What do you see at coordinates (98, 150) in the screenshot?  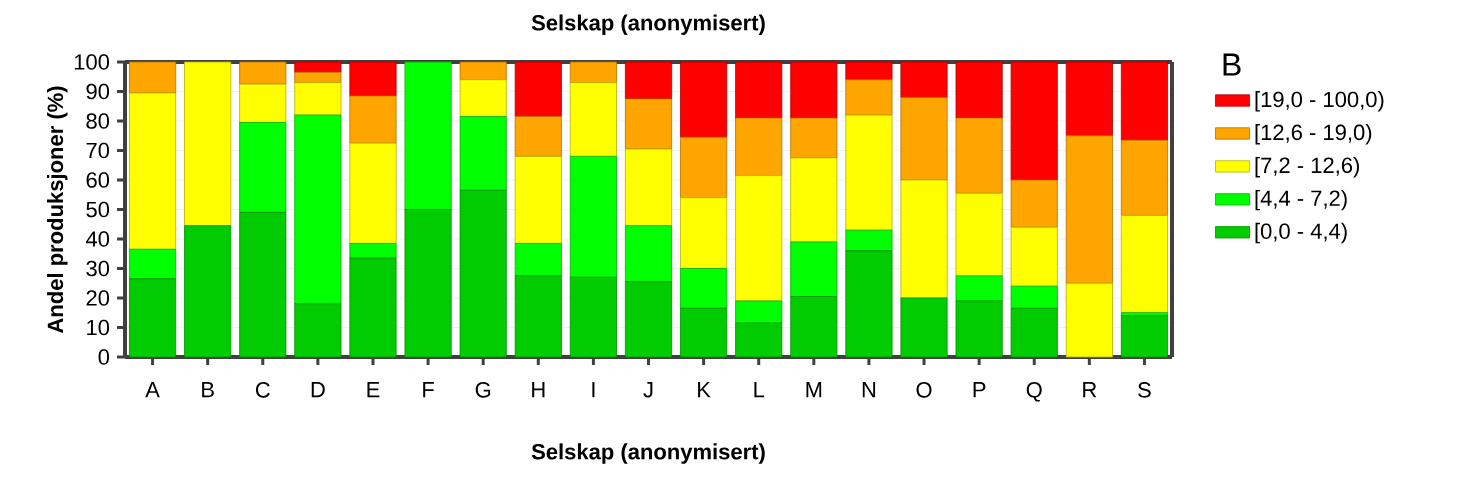 I see `y-tick-label: 70` at bounding box center [98, 150].